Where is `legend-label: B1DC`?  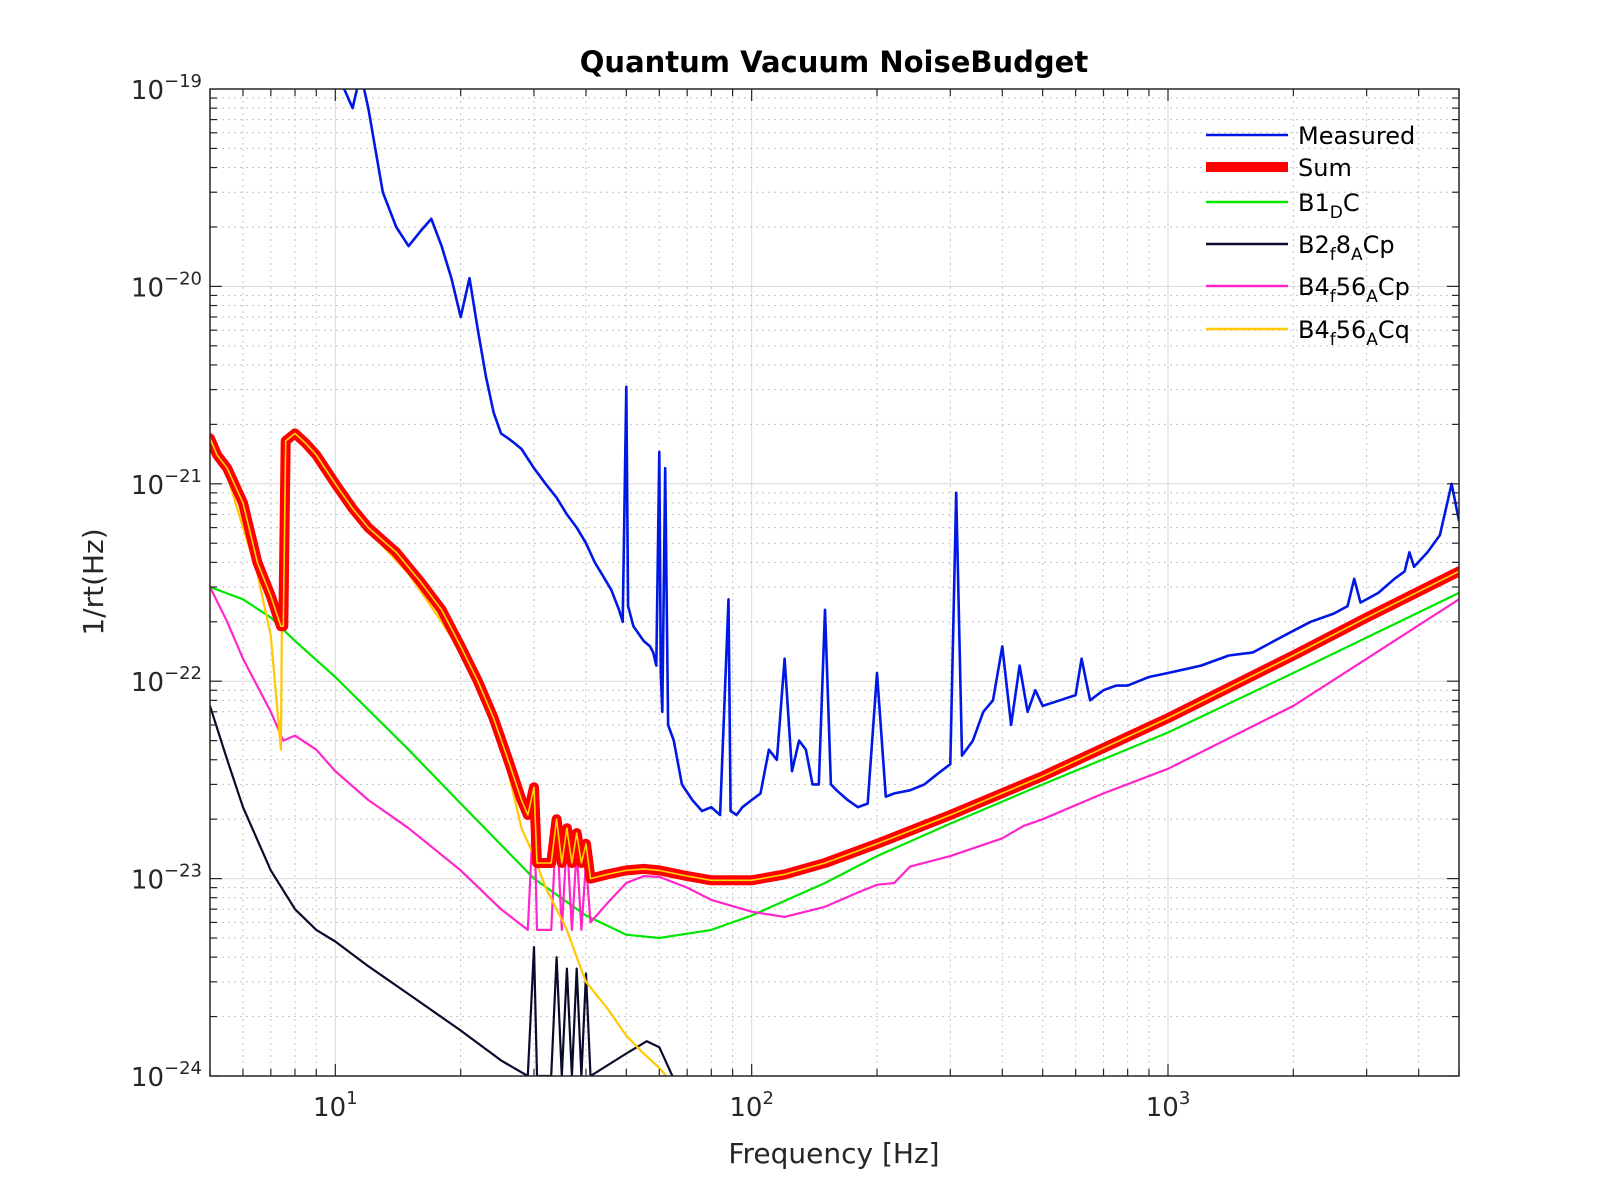
legend-label: B1DC is located at coordinates (1329, 206).